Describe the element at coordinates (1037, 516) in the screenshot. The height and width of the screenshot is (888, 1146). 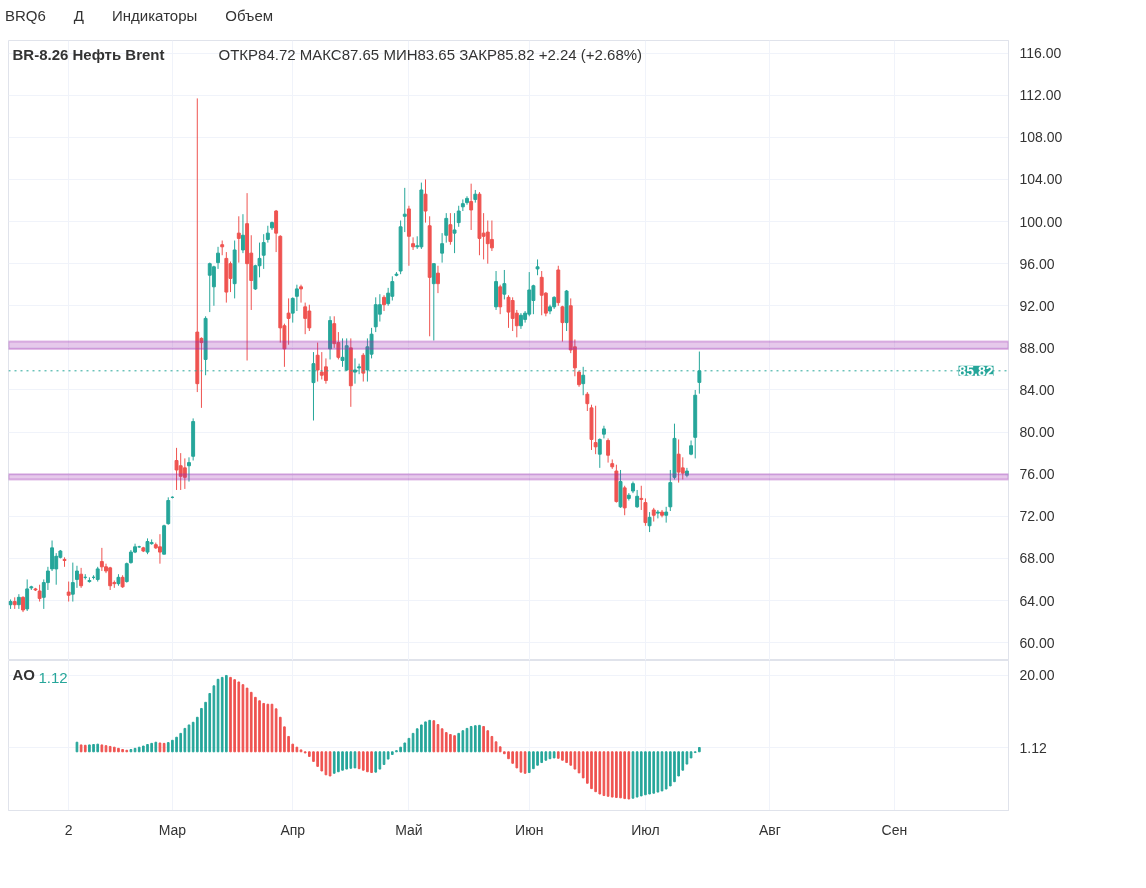
I see `y-tick-label: 72.00` at that location.